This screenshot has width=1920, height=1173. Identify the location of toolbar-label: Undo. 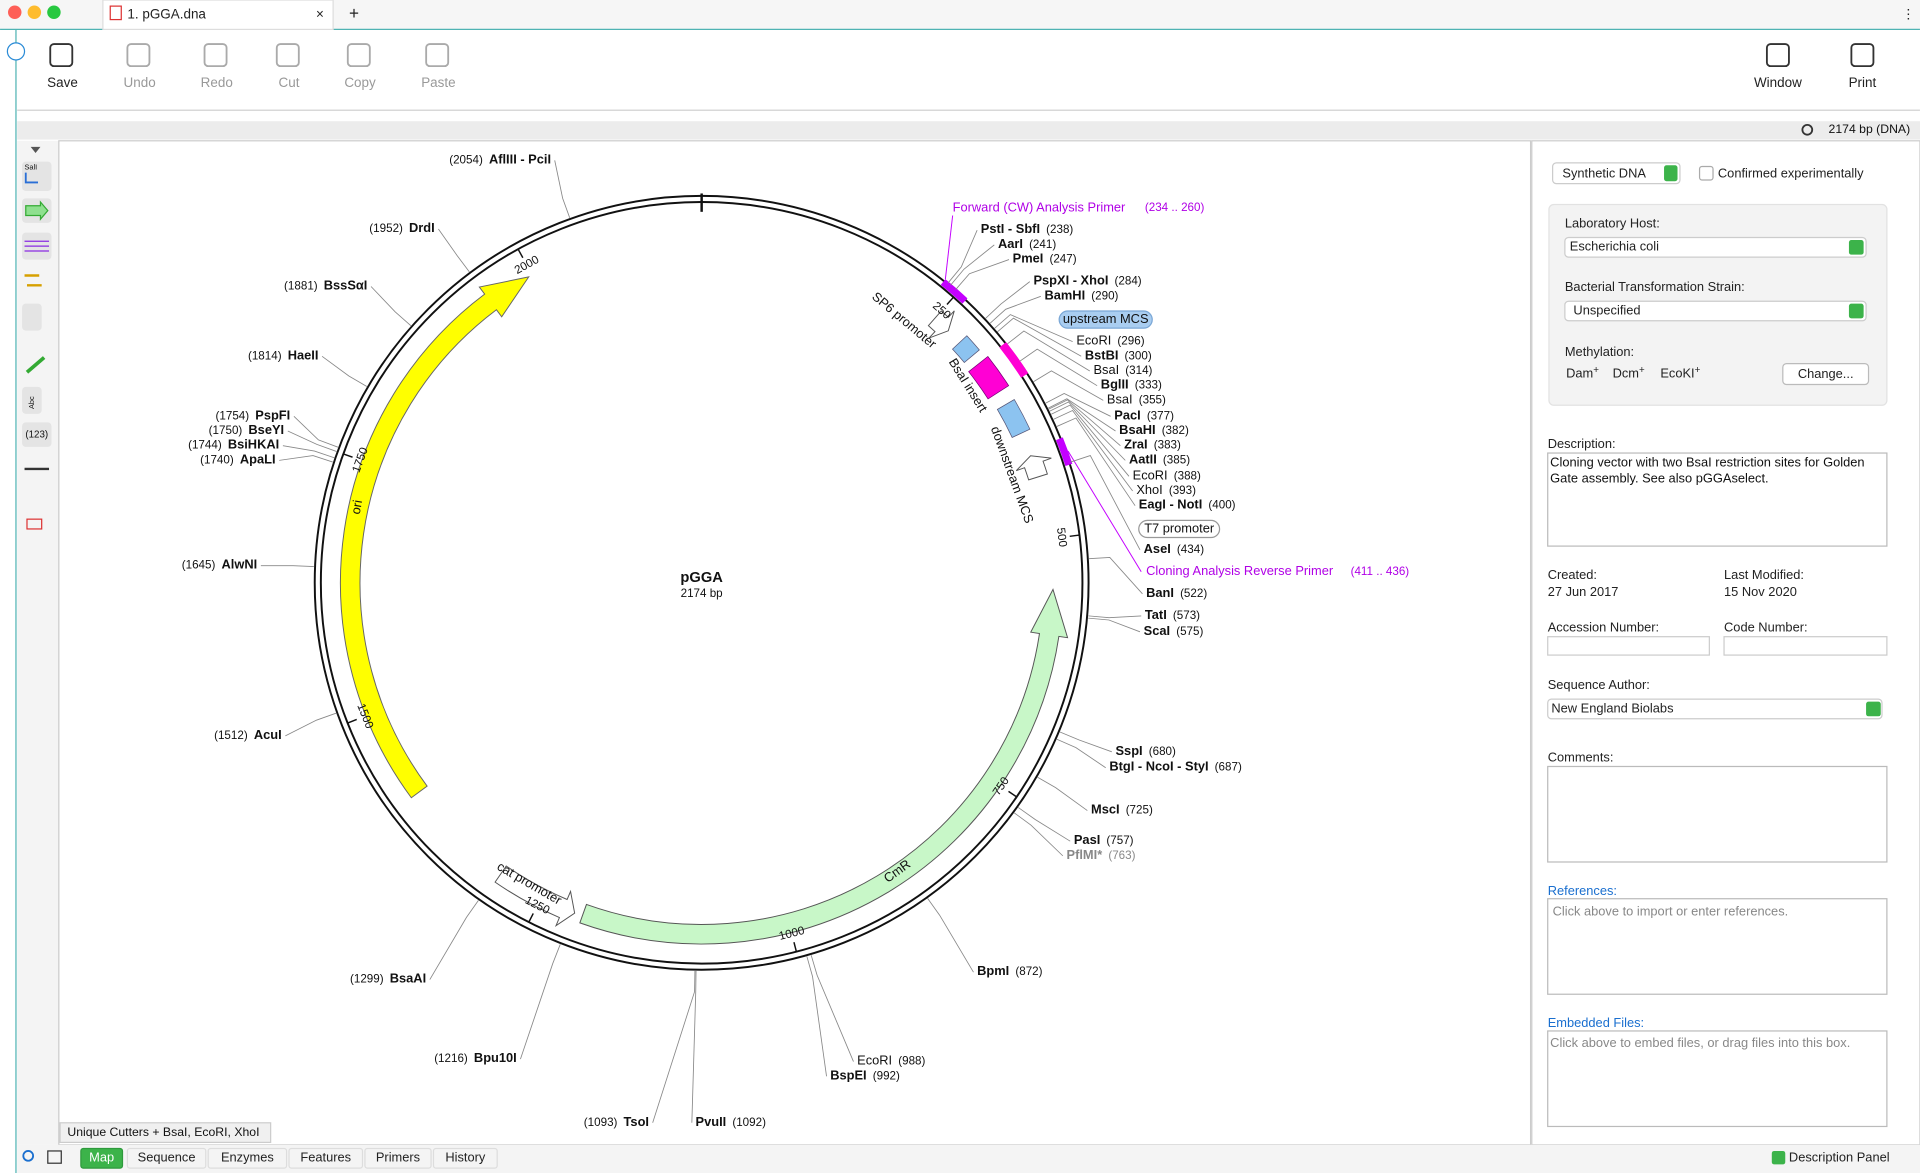
(140, 82).